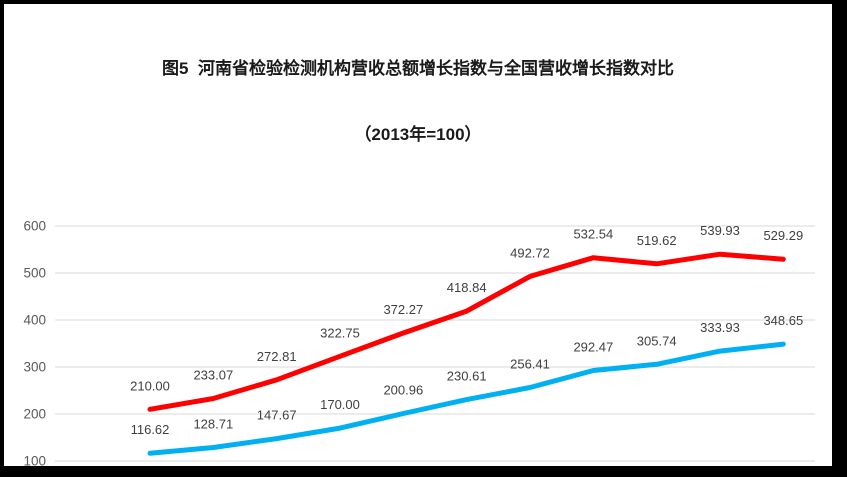  I want to click on y-axis-tick-label: 600, so click(34, 226).